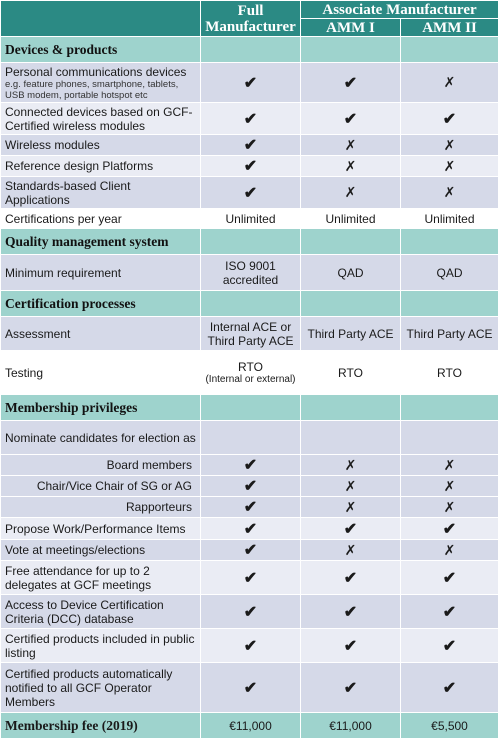 Image resolution: width=498 pixels, height=739 pixels. I want to click on row-label: Personal communications devices, so click(100, 72).